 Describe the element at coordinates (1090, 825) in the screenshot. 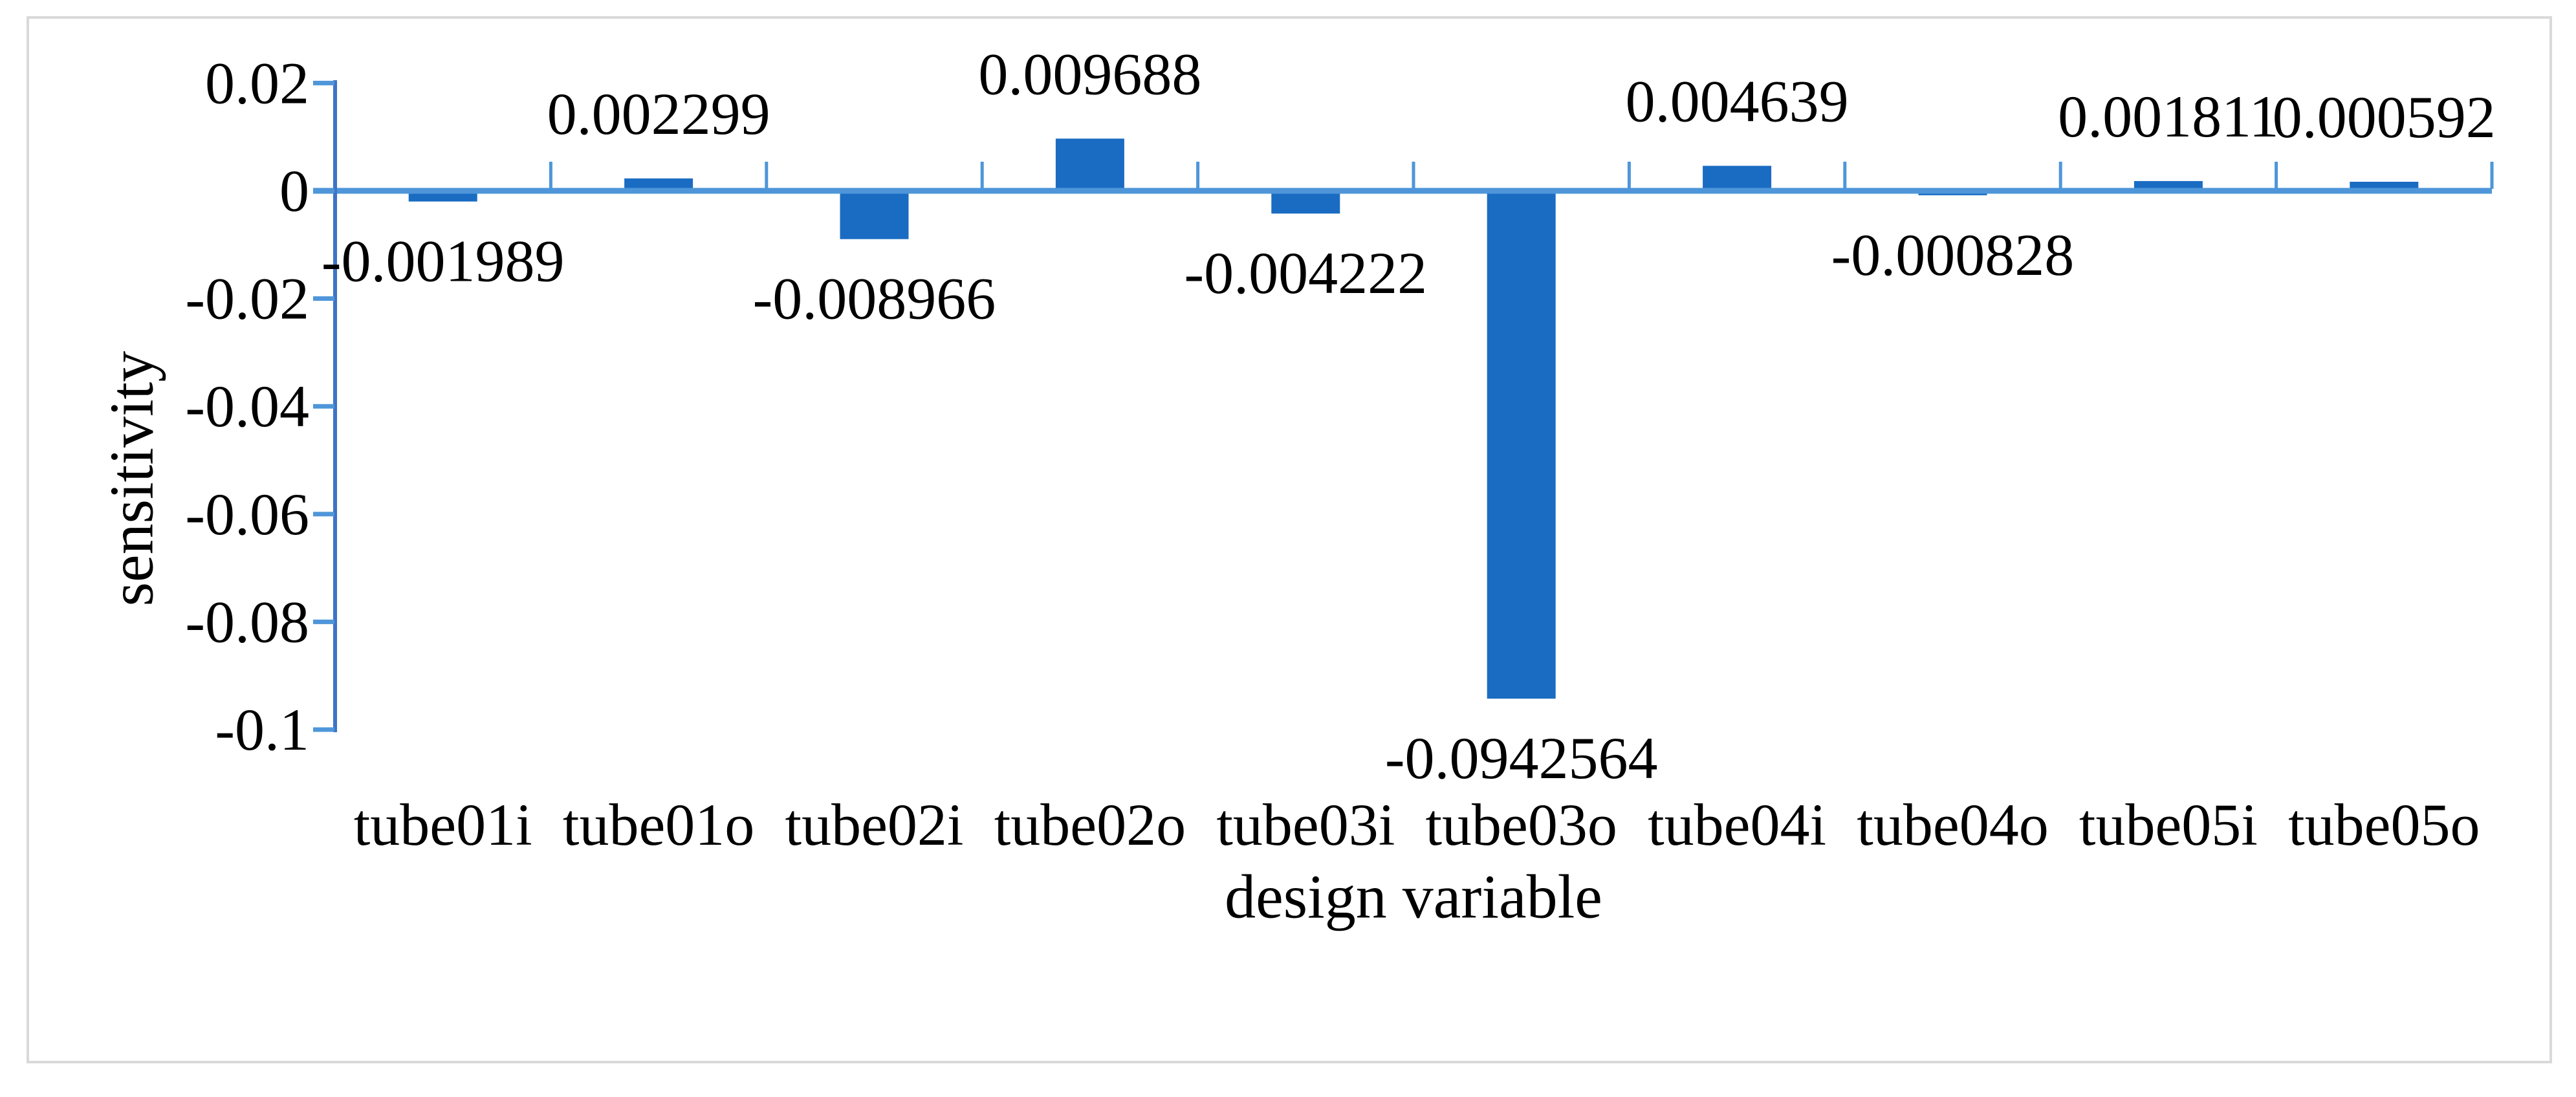

I see `category-label: tube02o` at that location.